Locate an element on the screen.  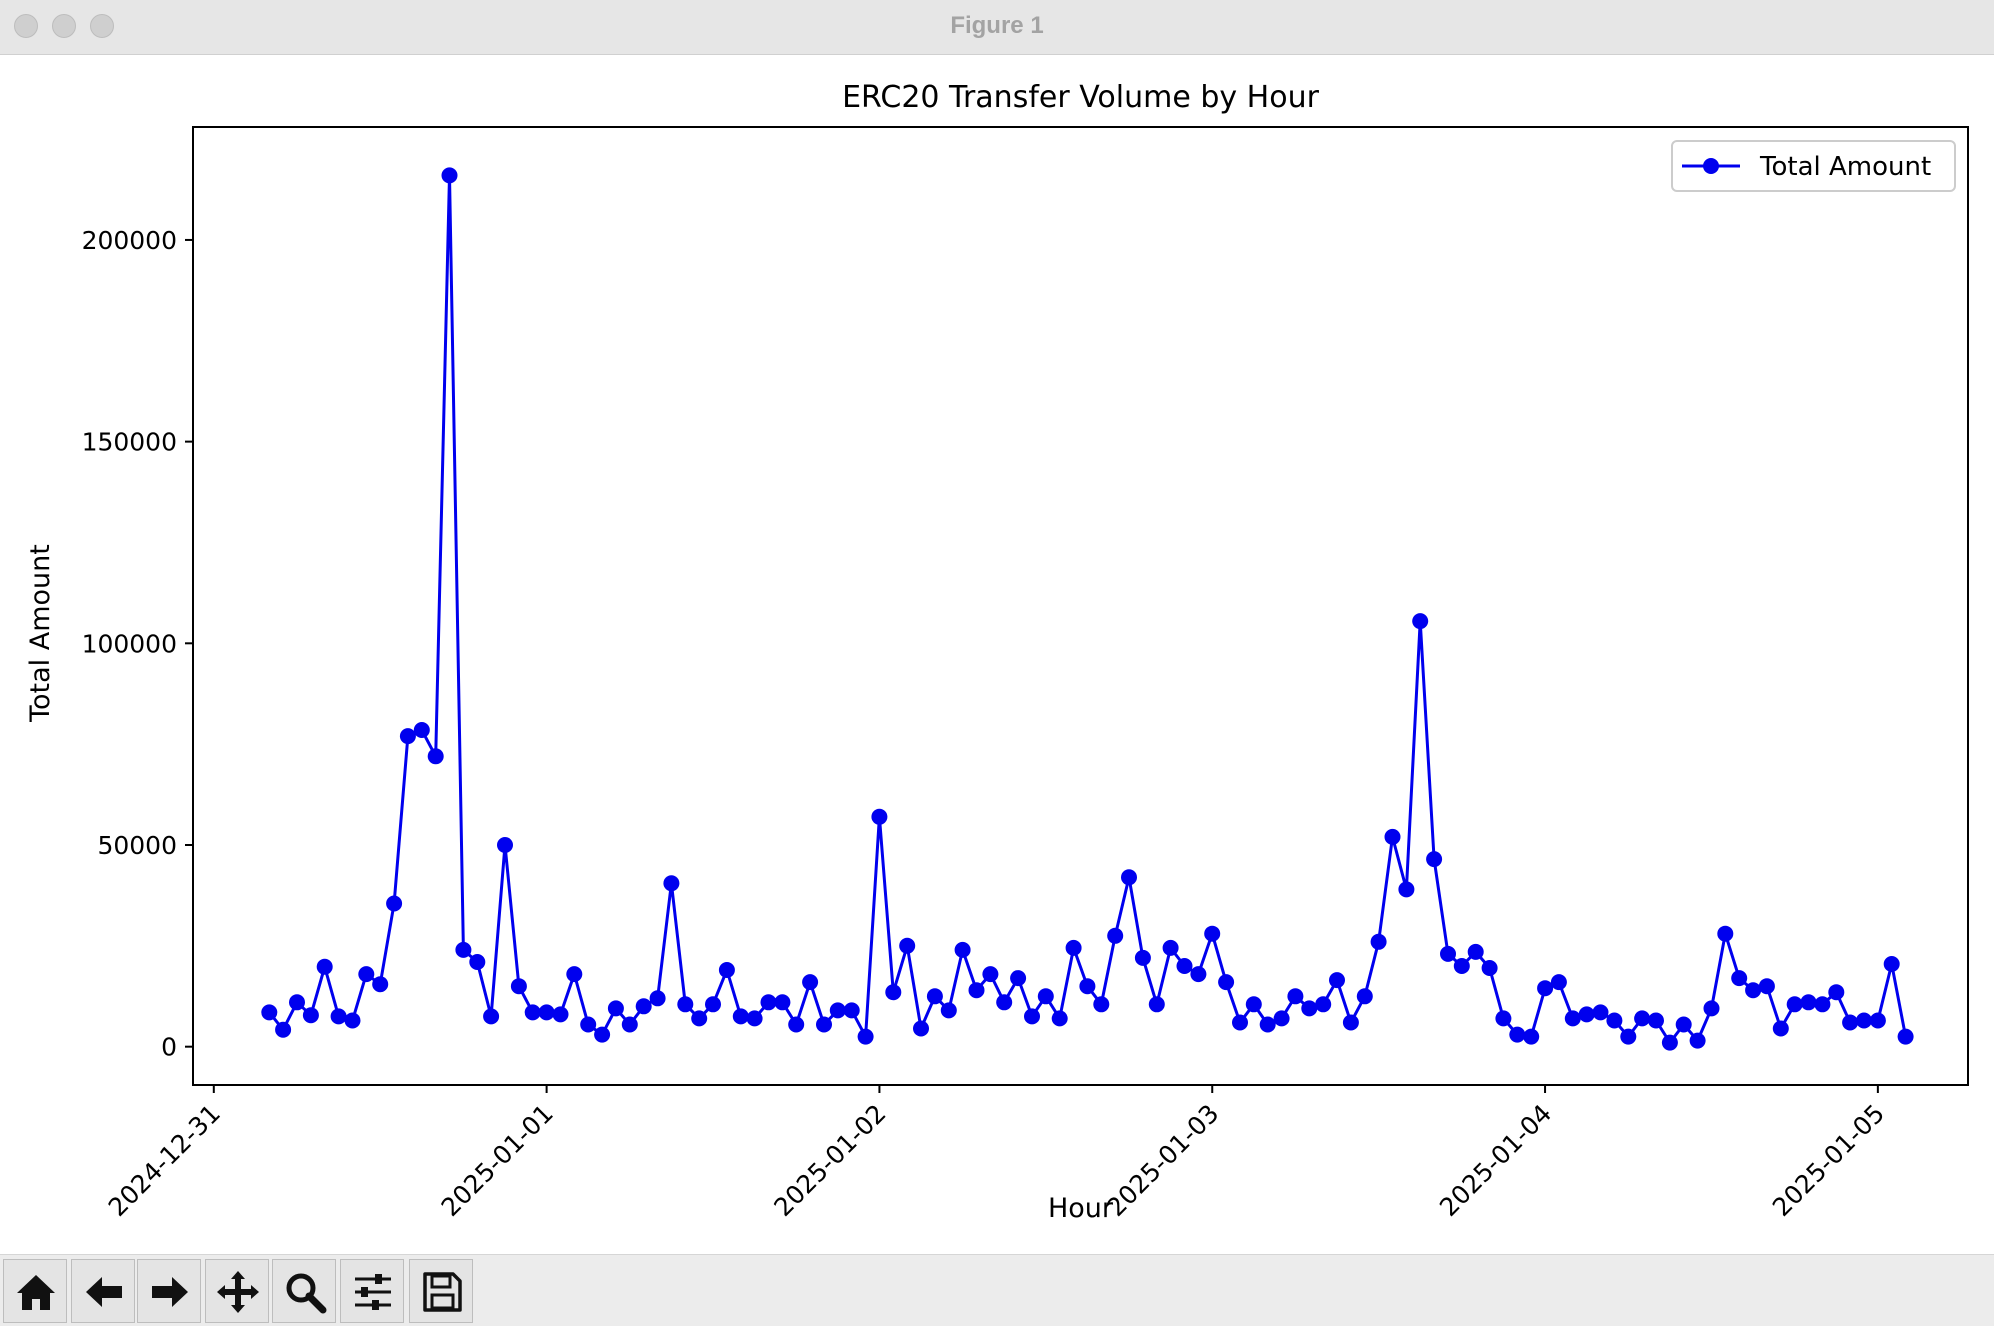
x-tick-label: 2025-01-02 is located at coordinates (829, 1160).